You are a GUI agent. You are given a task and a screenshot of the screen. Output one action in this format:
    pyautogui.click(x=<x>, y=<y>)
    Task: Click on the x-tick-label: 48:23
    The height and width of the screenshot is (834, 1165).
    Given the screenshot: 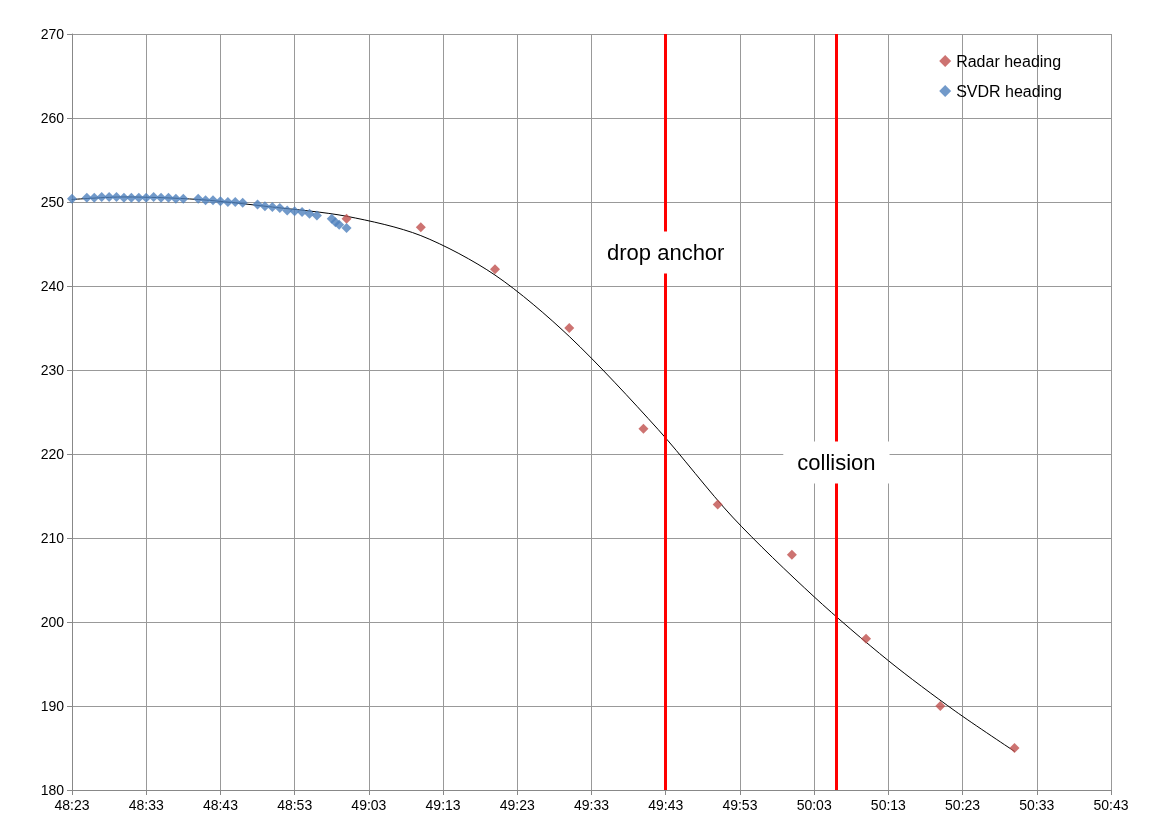 What is the action you would take?
    pyautogui.click(x=72, y=805)
    